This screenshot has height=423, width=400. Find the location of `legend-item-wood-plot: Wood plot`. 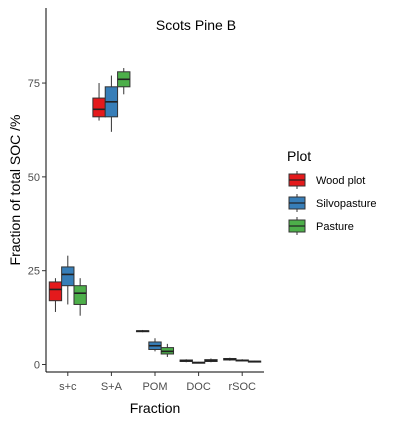

legend-item-wood-plot: Wood plot is located at coordinates (326, 180).